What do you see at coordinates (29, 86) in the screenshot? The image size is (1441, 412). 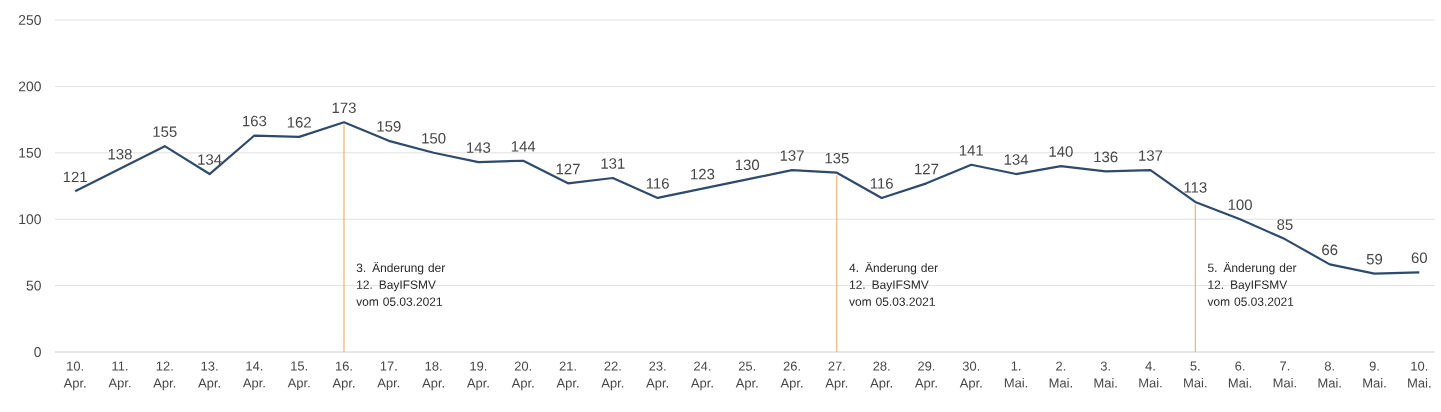 I see `y-tick-label: 200` at bounding box center [29, 86].